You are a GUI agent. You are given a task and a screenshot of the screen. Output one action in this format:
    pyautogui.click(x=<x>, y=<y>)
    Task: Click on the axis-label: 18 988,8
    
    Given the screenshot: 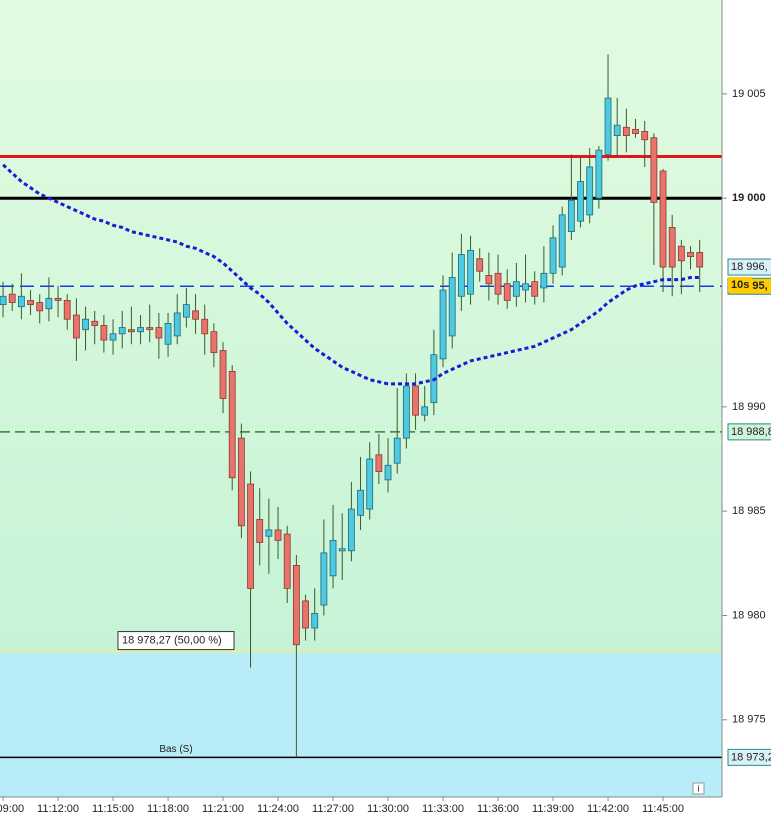 What is the action you would take?
    pyautogui.click(x=751, y=432)
    